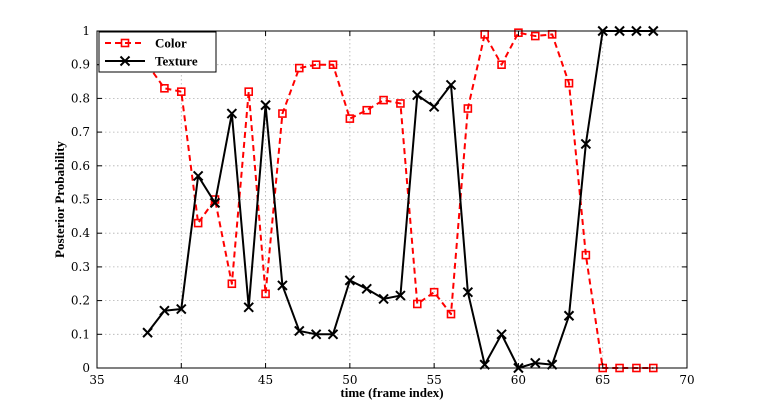 The image size is (761, 415). Describe the element at coordinates (86, 368) in the screenshot. I see `y-tick-label: 0` at that location.